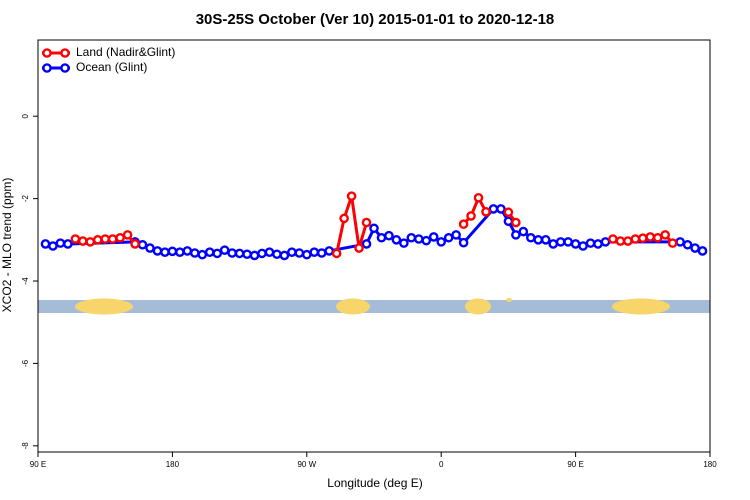 This screenshot has width=750, height=500. I want to click on y-axis-label: XCO2 - MLO trend (ppm), so click(7, 245).